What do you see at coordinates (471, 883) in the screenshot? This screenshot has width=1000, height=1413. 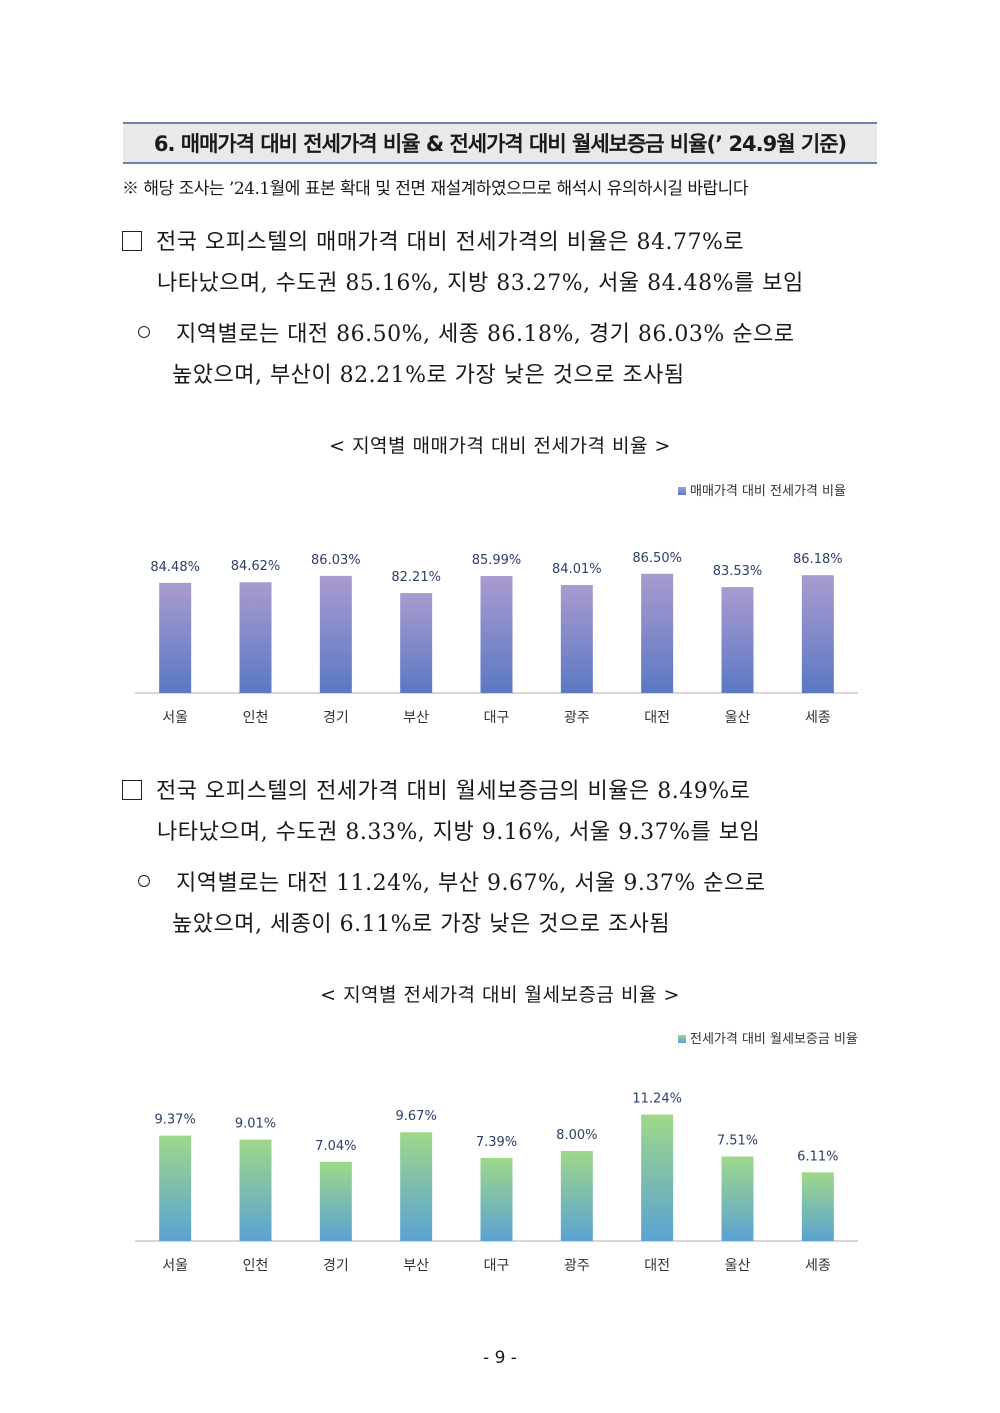 I see `p2-sub-line1: 지역별로는 대전 11.24%, 부산 9.67%, 서울 9.37% 순으로` at bounding box center [471, 883].